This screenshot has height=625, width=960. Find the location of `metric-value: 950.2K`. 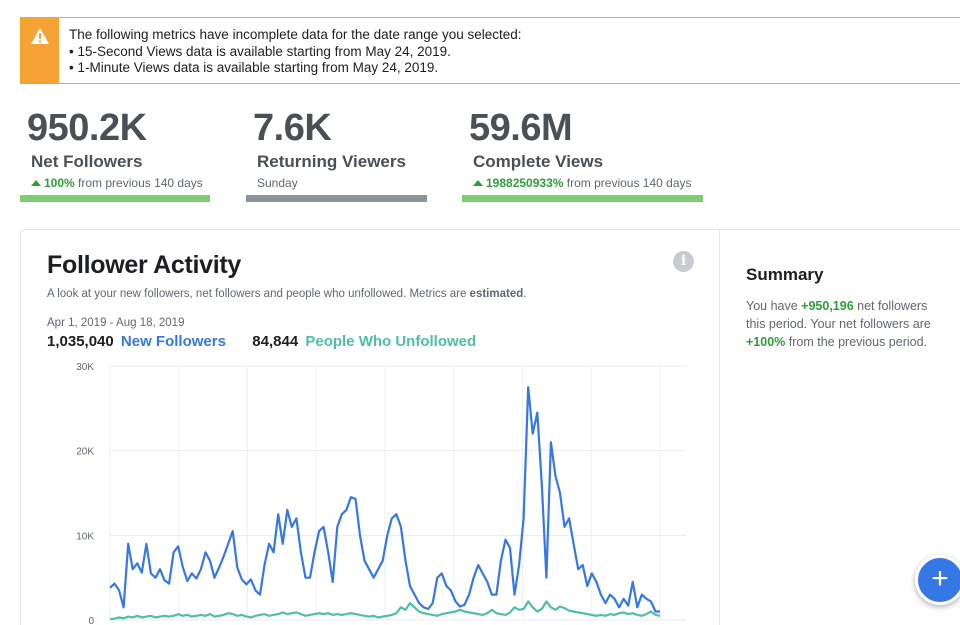

metric-value: 950.2K is located at coordinates (87, 128).